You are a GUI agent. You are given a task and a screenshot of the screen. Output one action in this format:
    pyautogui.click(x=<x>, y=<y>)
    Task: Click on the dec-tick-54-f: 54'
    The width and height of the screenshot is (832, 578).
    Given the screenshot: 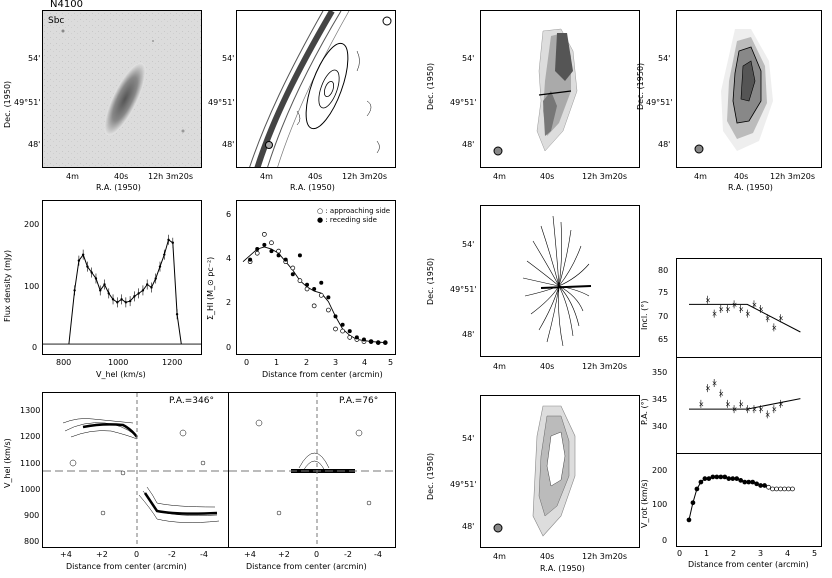 What is the action you would take?
    pyautogui.click(x=468, y=438)
    